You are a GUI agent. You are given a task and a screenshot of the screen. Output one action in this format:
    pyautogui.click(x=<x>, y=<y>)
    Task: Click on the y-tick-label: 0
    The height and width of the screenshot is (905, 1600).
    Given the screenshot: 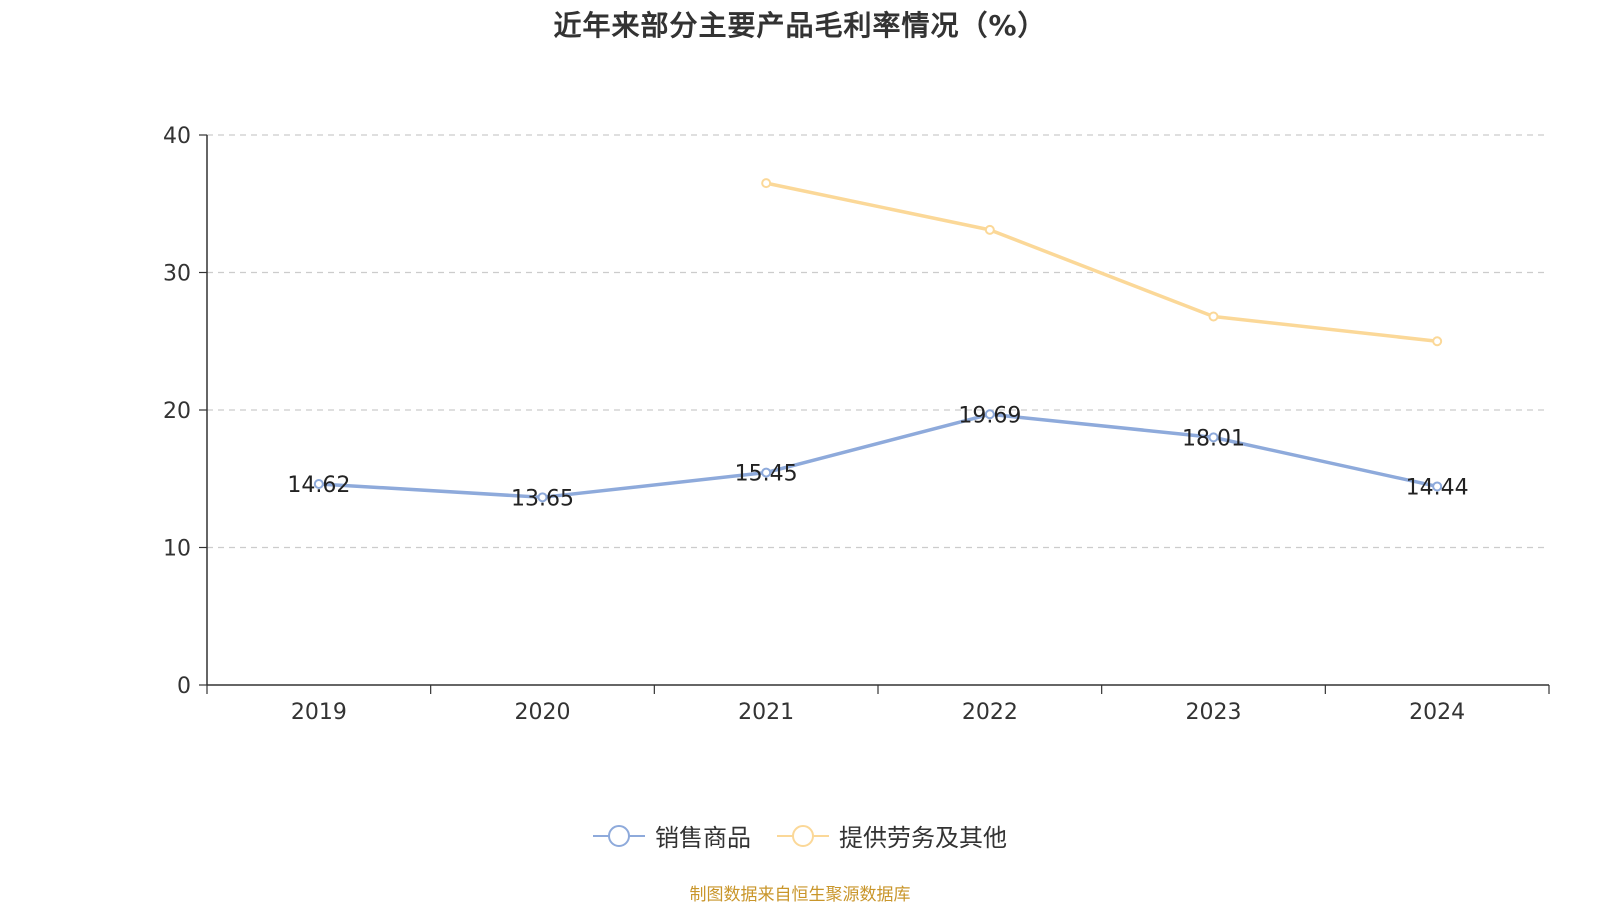 What is the action you would take?
    pyautogui.click(x=184, y=686)
    